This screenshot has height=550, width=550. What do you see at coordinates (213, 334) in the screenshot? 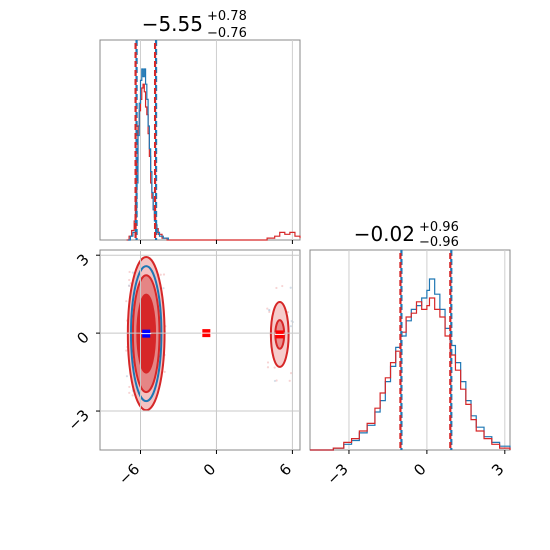
I see `joint-2d-markers` at bounding box center [213, 334].